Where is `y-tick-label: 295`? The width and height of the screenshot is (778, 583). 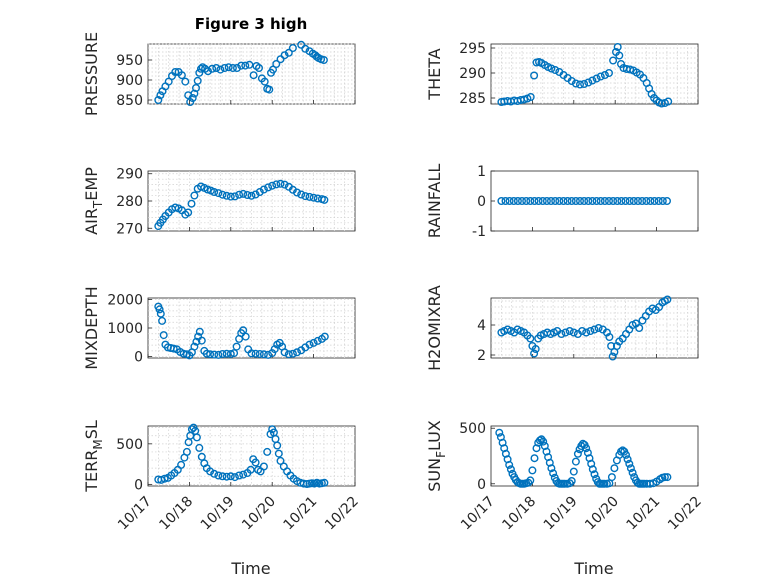
y-tick-label: 295 is located at coordinates (472, 49).